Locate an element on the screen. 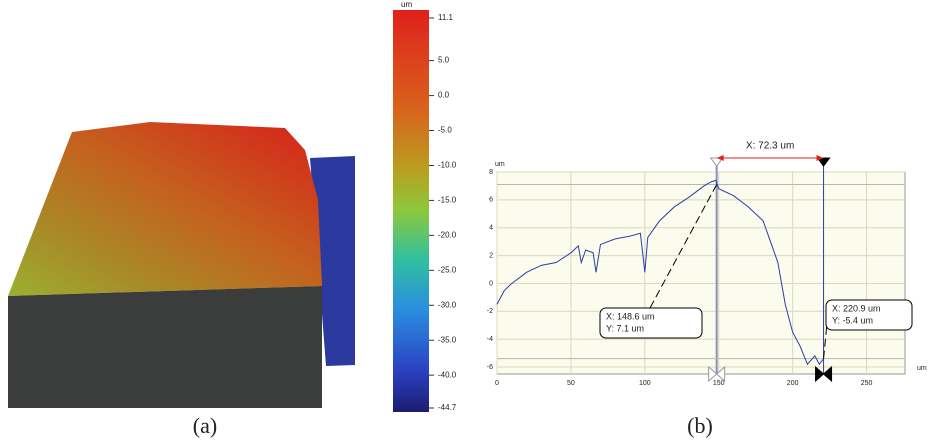  y-tick-label: 4 is located at coordinates (491, 228).